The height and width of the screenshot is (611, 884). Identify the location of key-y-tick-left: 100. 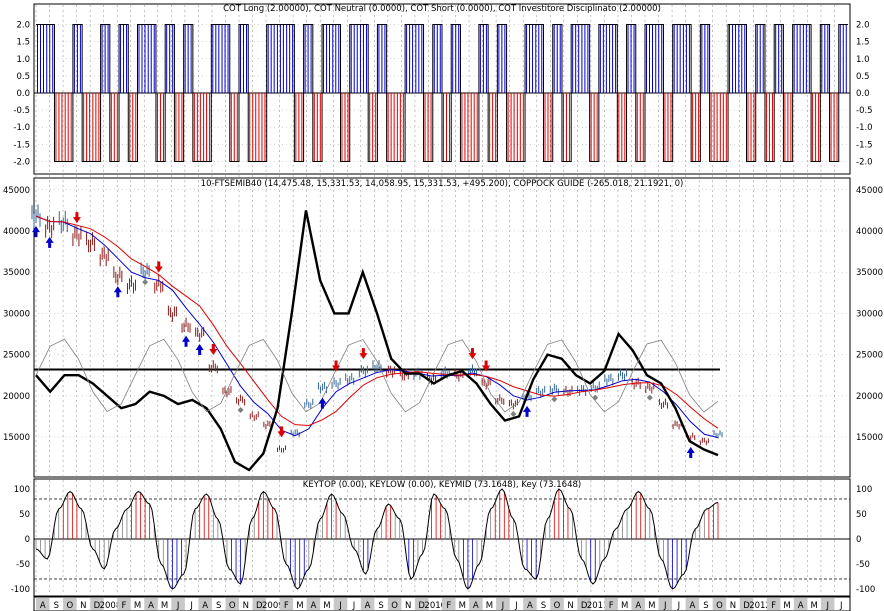
(22, 490).